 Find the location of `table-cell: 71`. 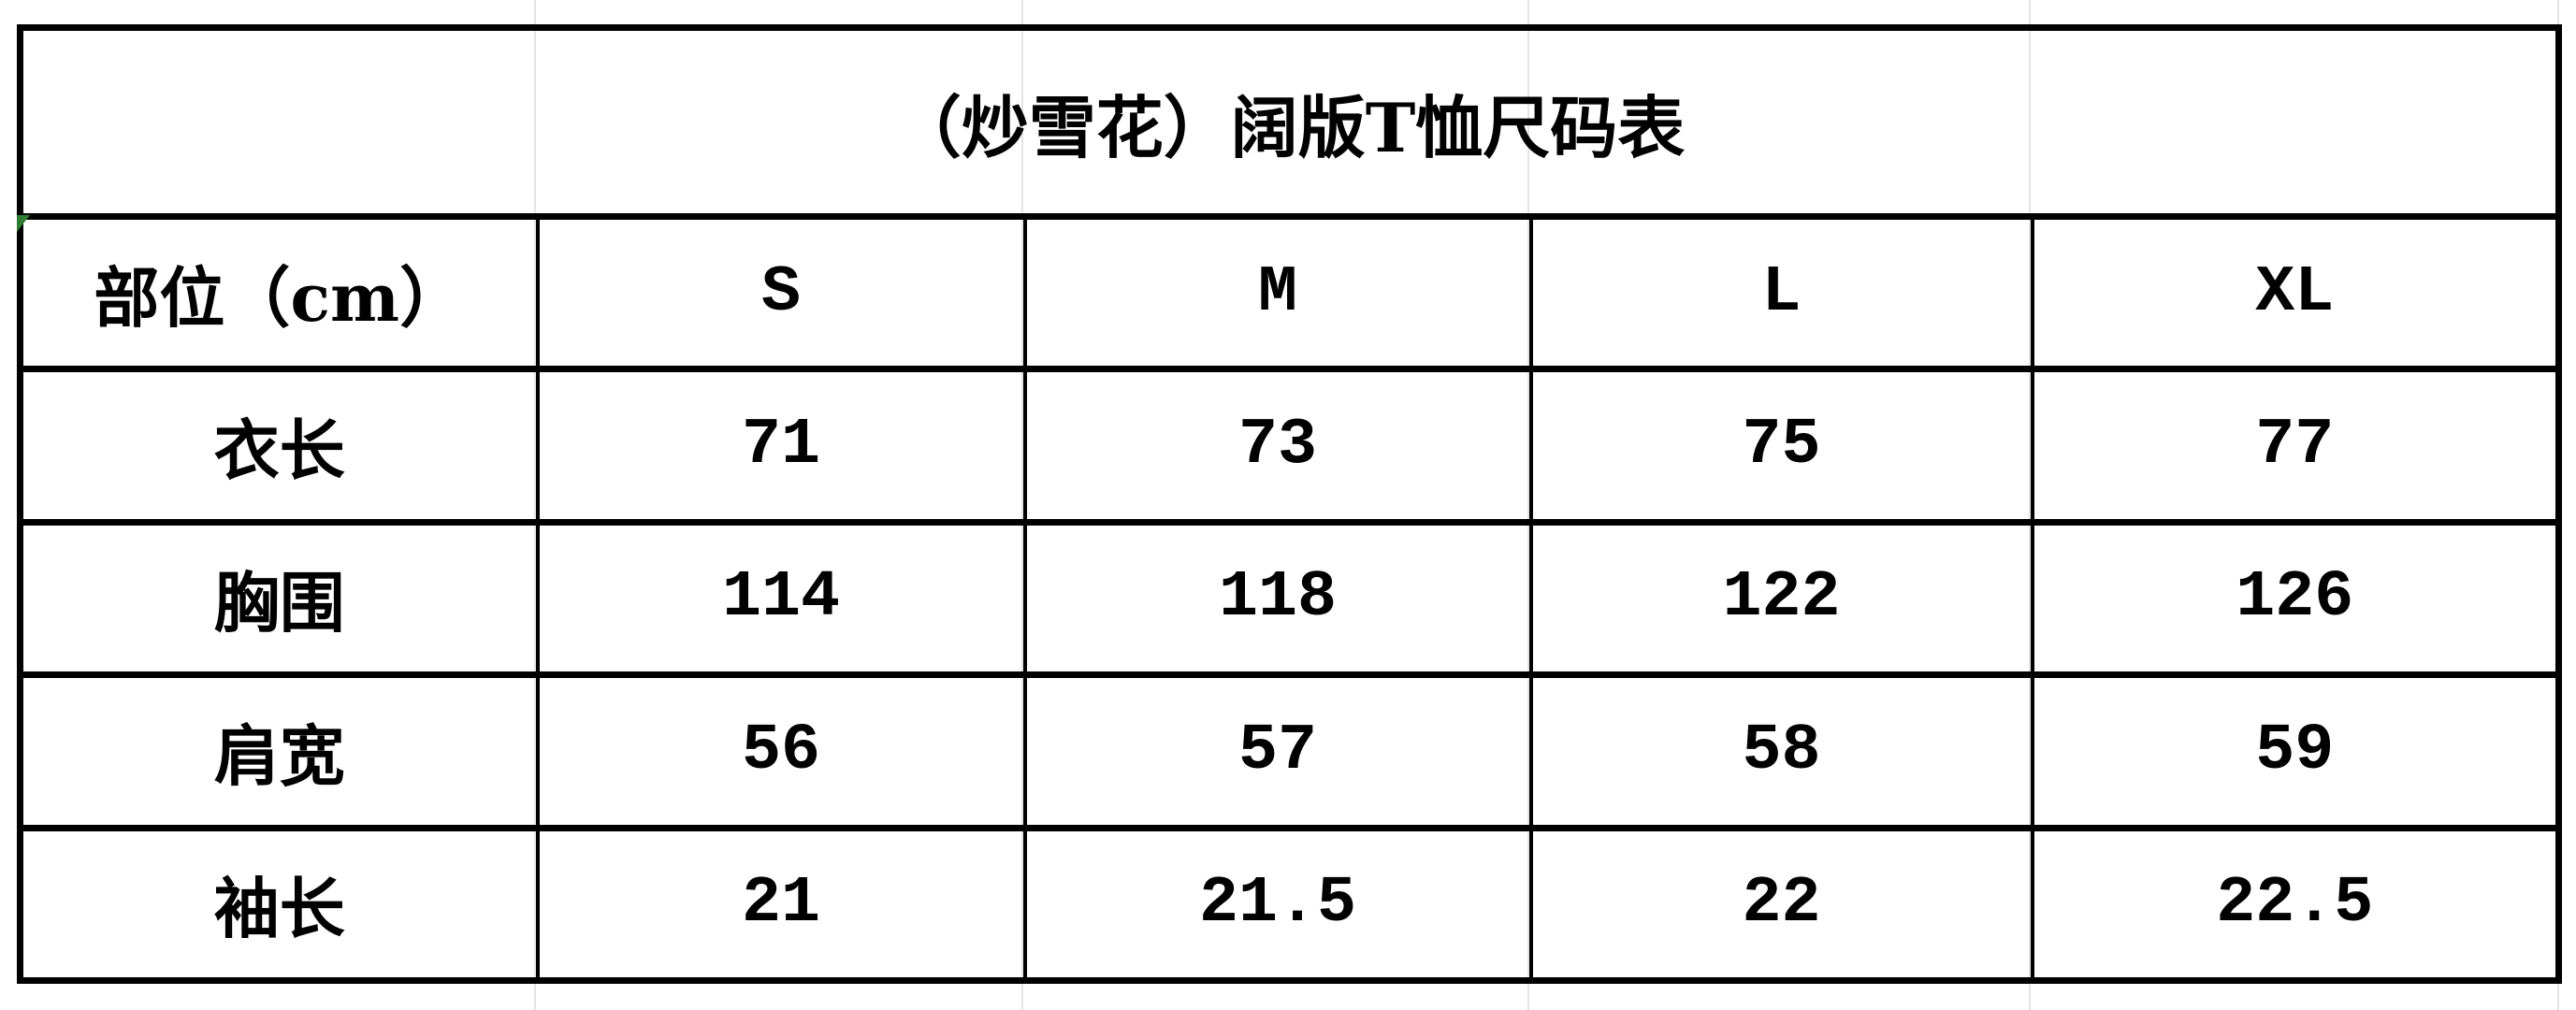

table-cell: 71 is located at coordinates (781, 446).